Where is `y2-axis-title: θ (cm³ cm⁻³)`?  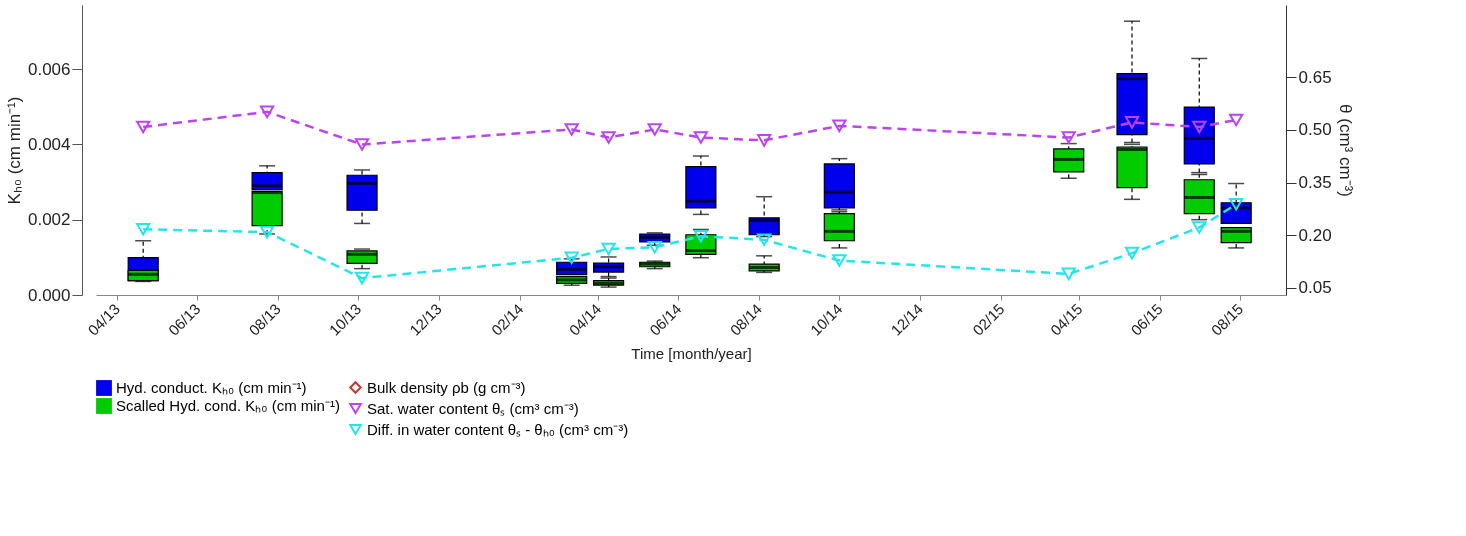
y2-axis-title: θ (cm³ cm⁻³) is located at coordinates (1345, 150).